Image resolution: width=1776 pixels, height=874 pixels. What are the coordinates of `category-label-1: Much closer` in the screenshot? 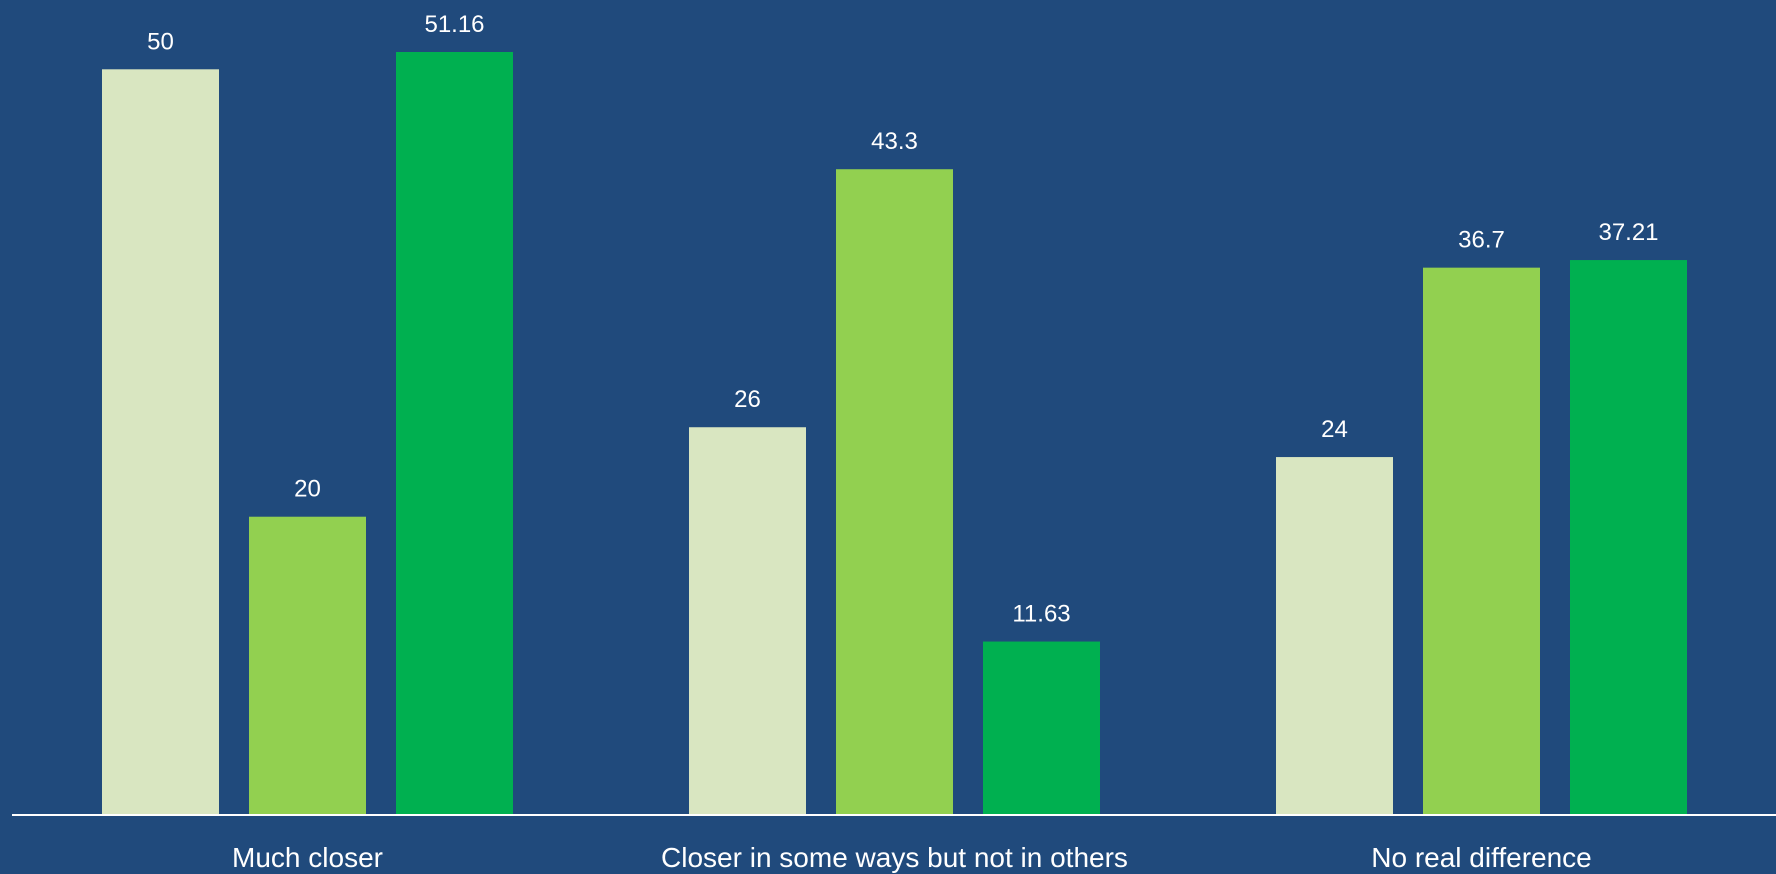 It's located at (307, 857).